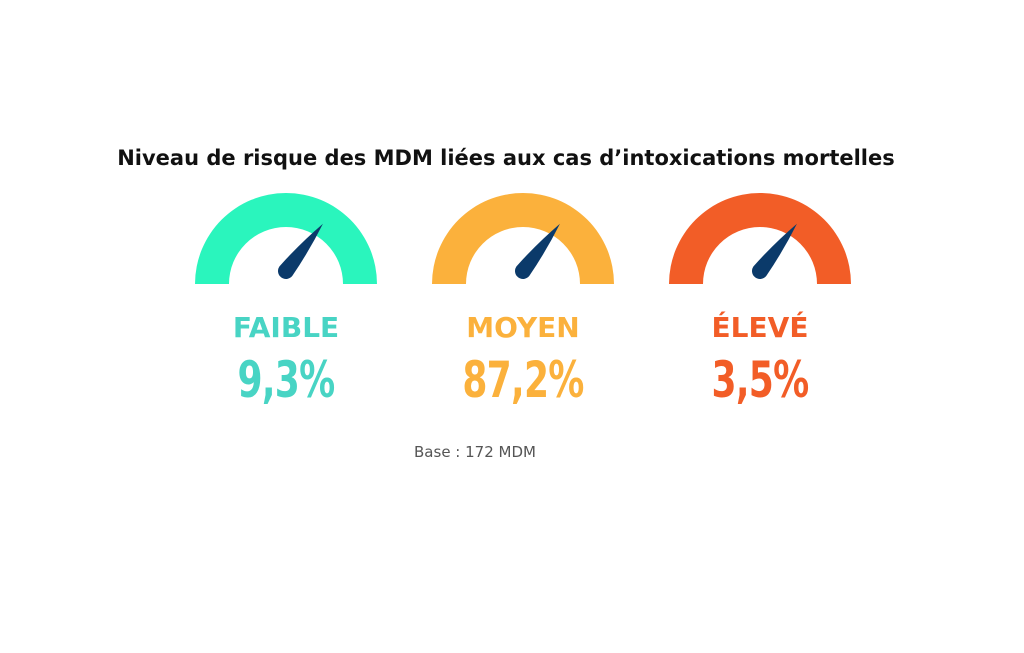  What do you see at coordinates (760, 423) in the screenshot?
I see `gauge-eleve: ÉLEVÉ 3,5%` at bounding box center [760, 423].